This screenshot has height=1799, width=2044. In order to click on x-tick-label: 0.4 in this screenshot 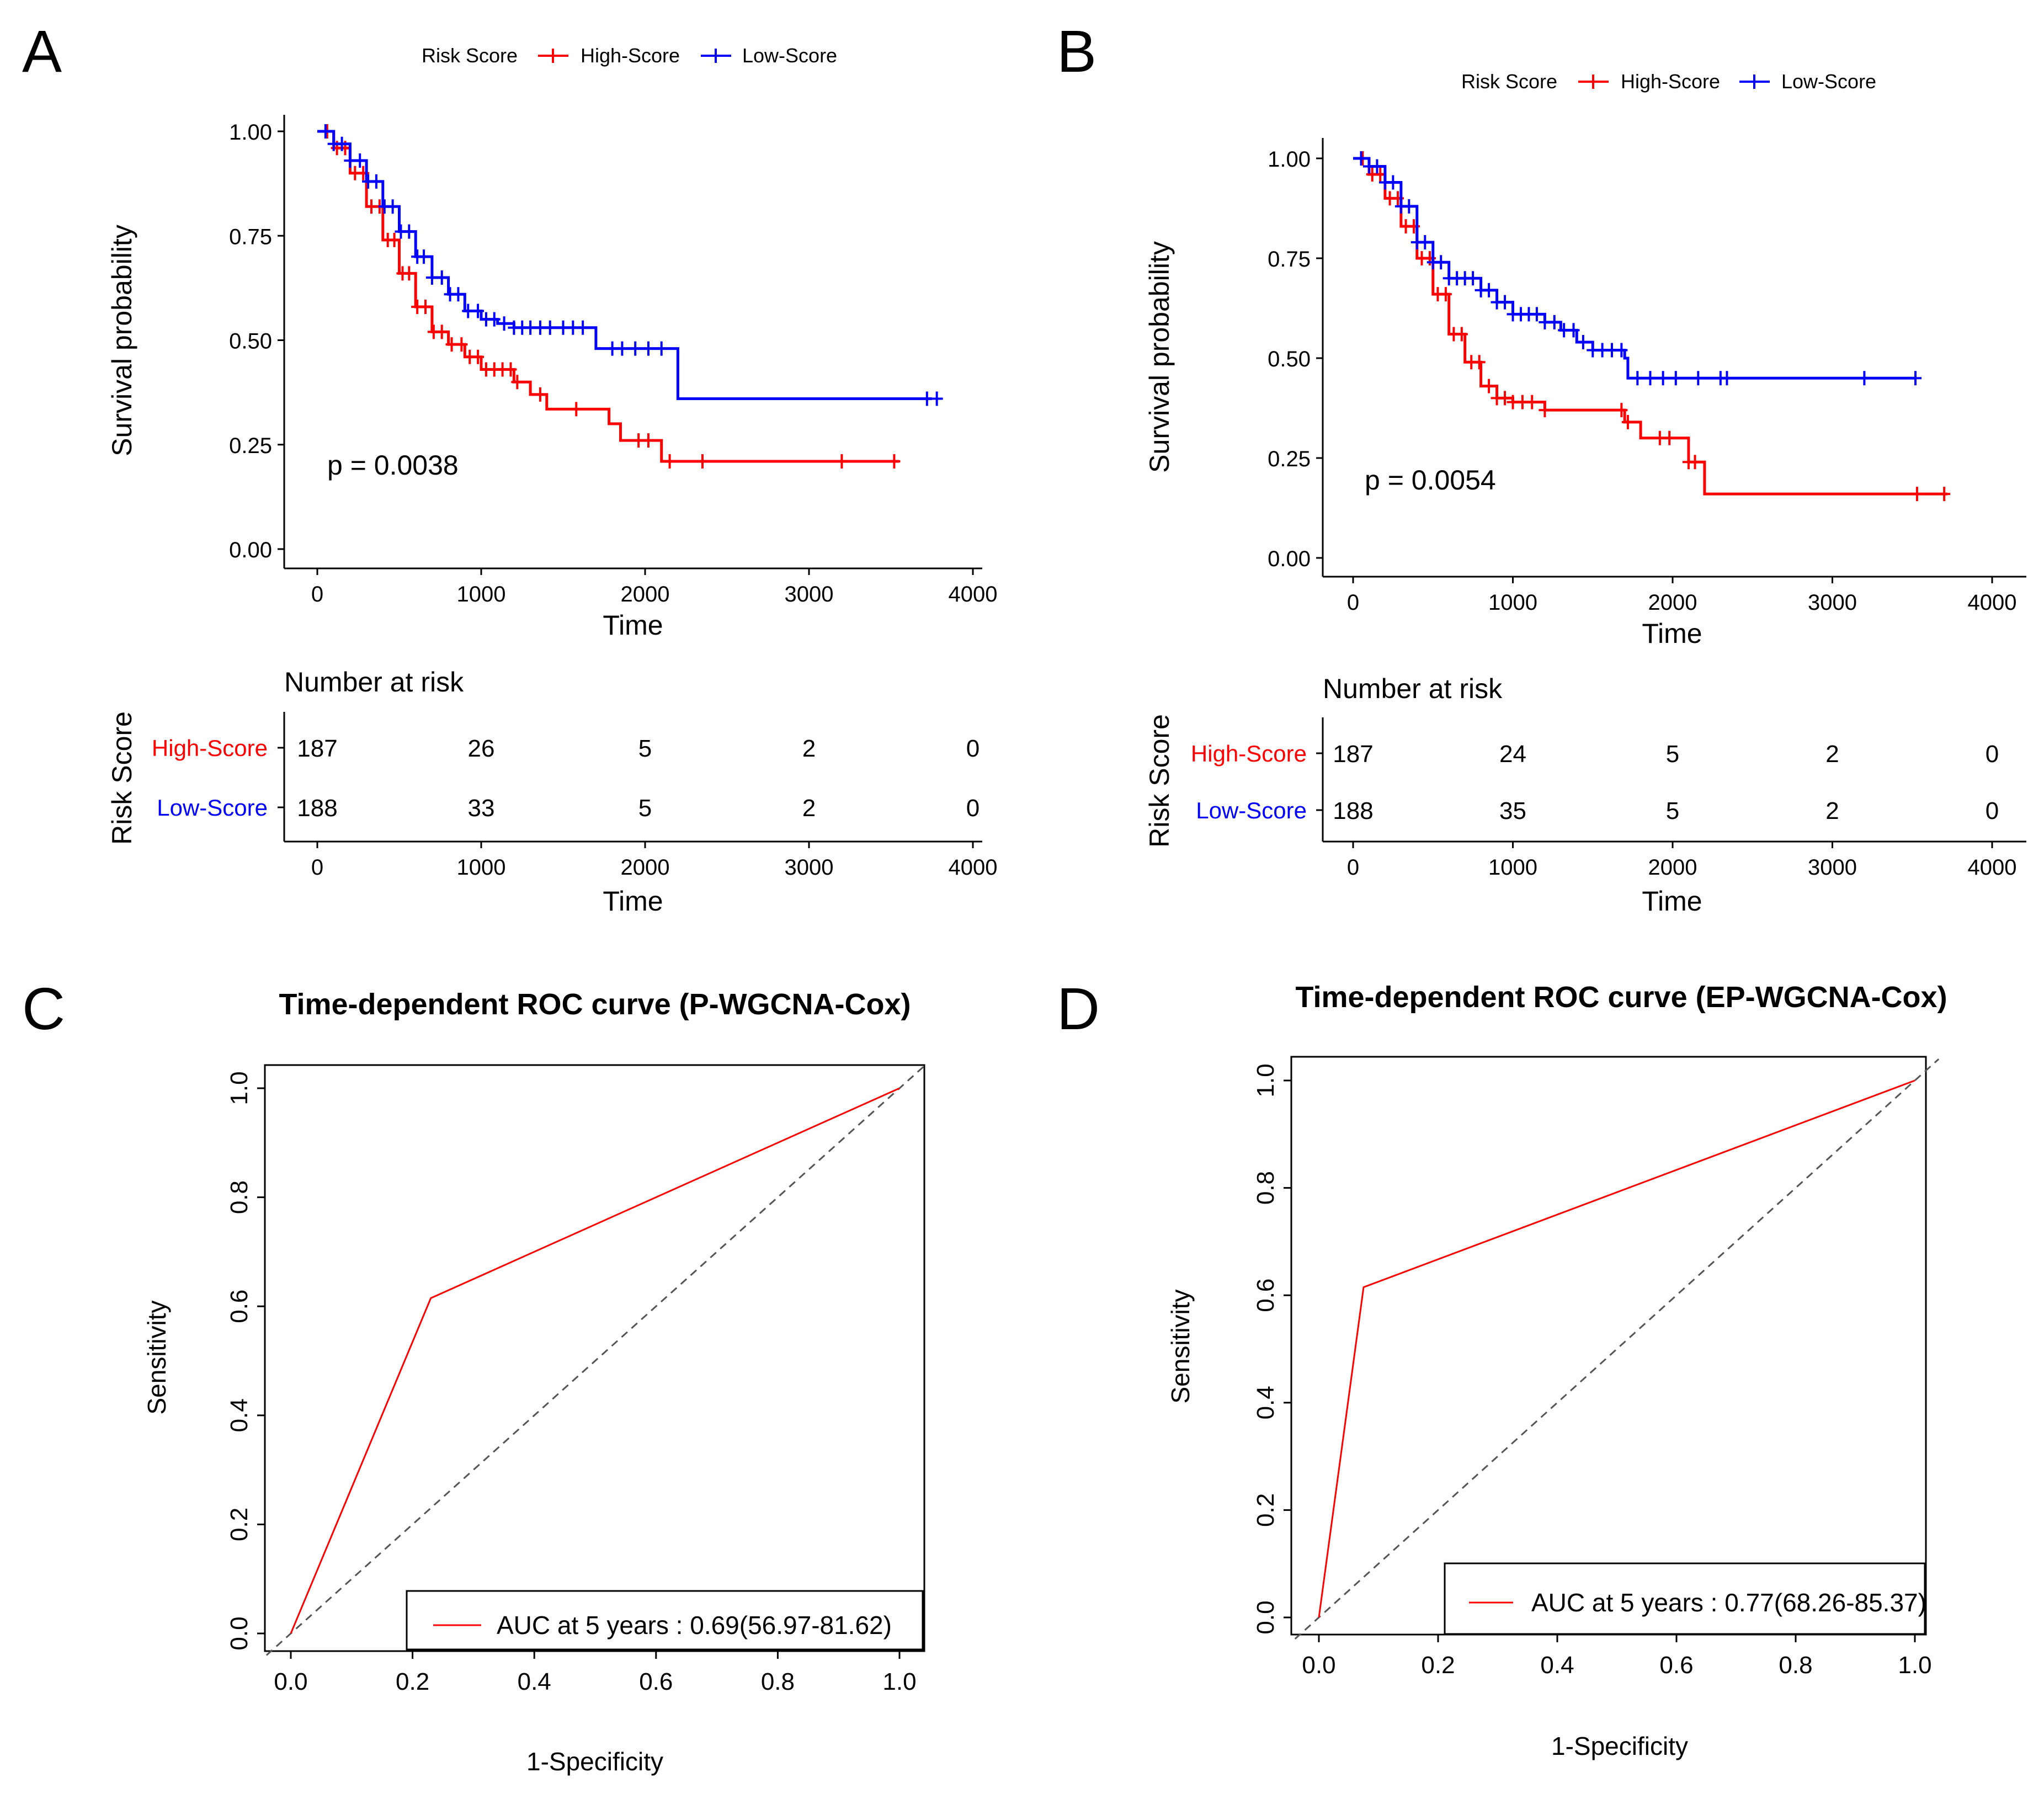, I will do `click(1557, 1665)`.